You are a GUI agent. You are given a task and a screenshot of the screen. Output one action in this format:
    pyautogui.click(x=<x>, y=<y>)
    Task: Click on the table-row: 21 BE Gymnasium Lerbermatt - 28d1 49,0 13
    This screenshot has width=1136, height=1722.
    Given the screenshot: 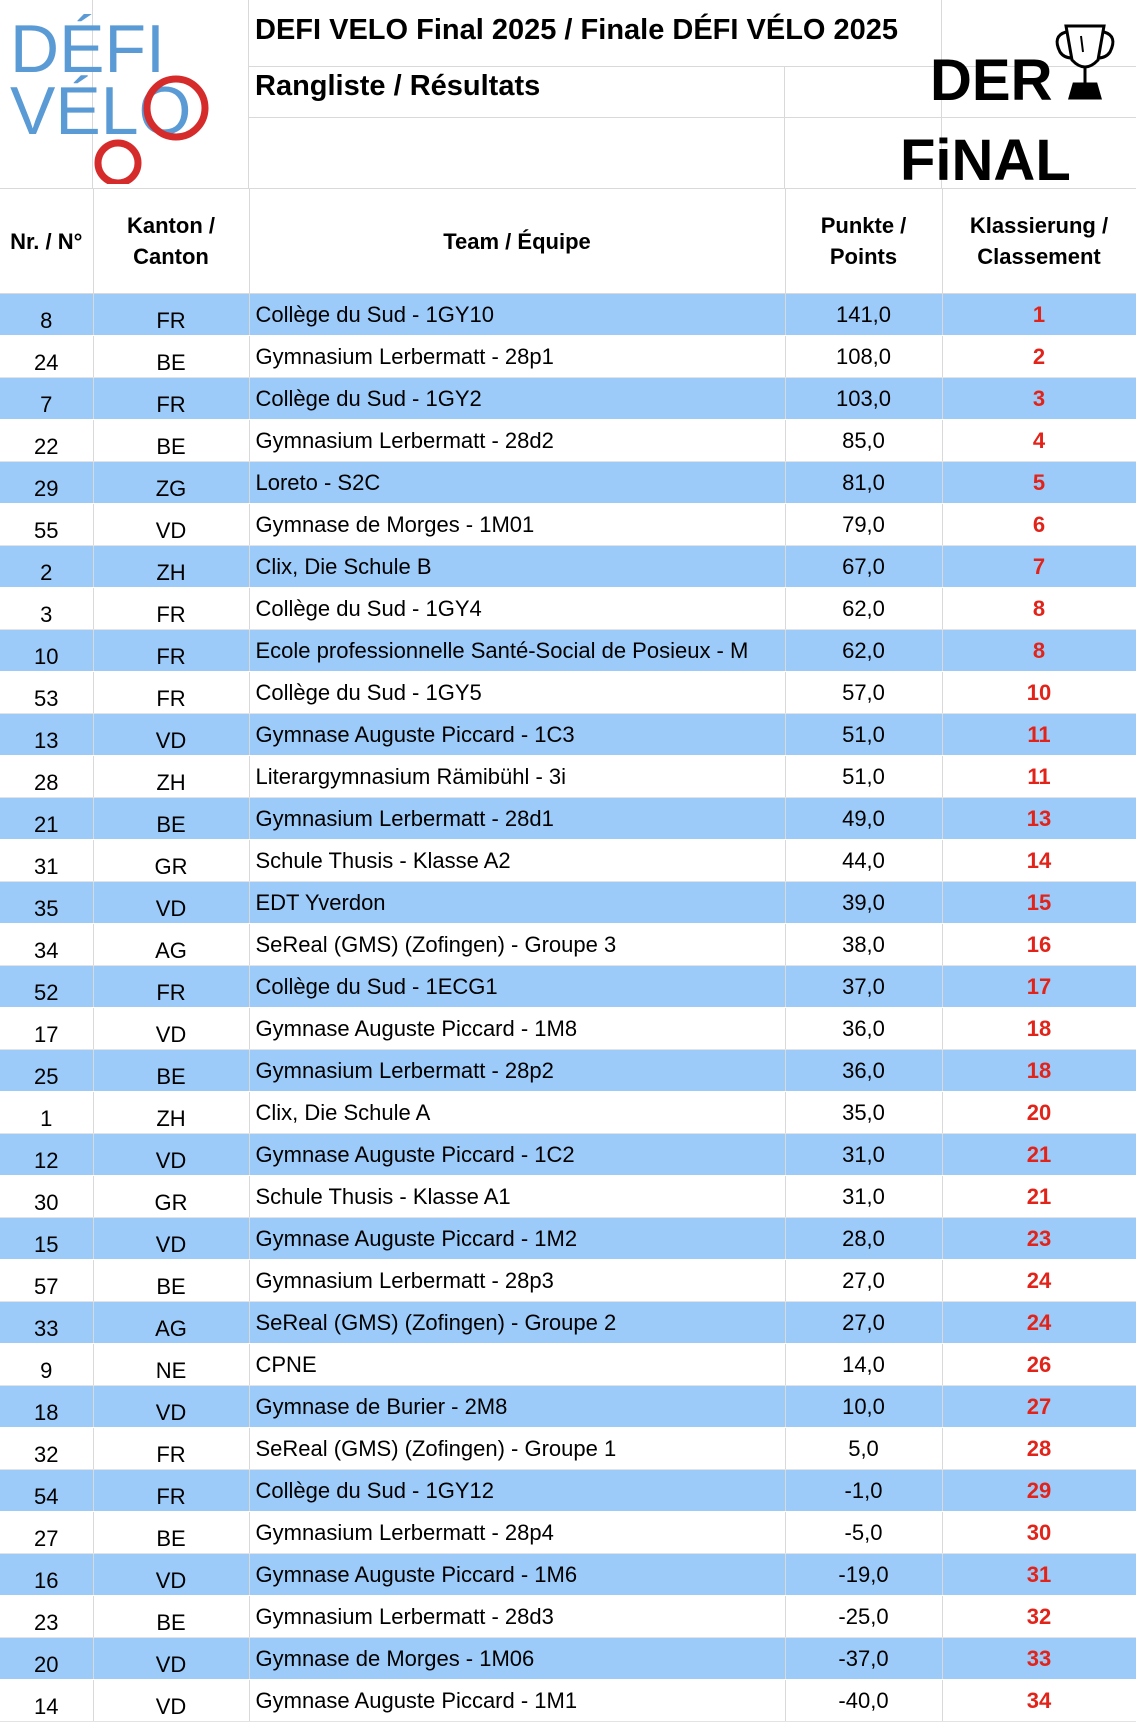 What is the action you would take?
    pyautogui.click(x=568, y=818)
    